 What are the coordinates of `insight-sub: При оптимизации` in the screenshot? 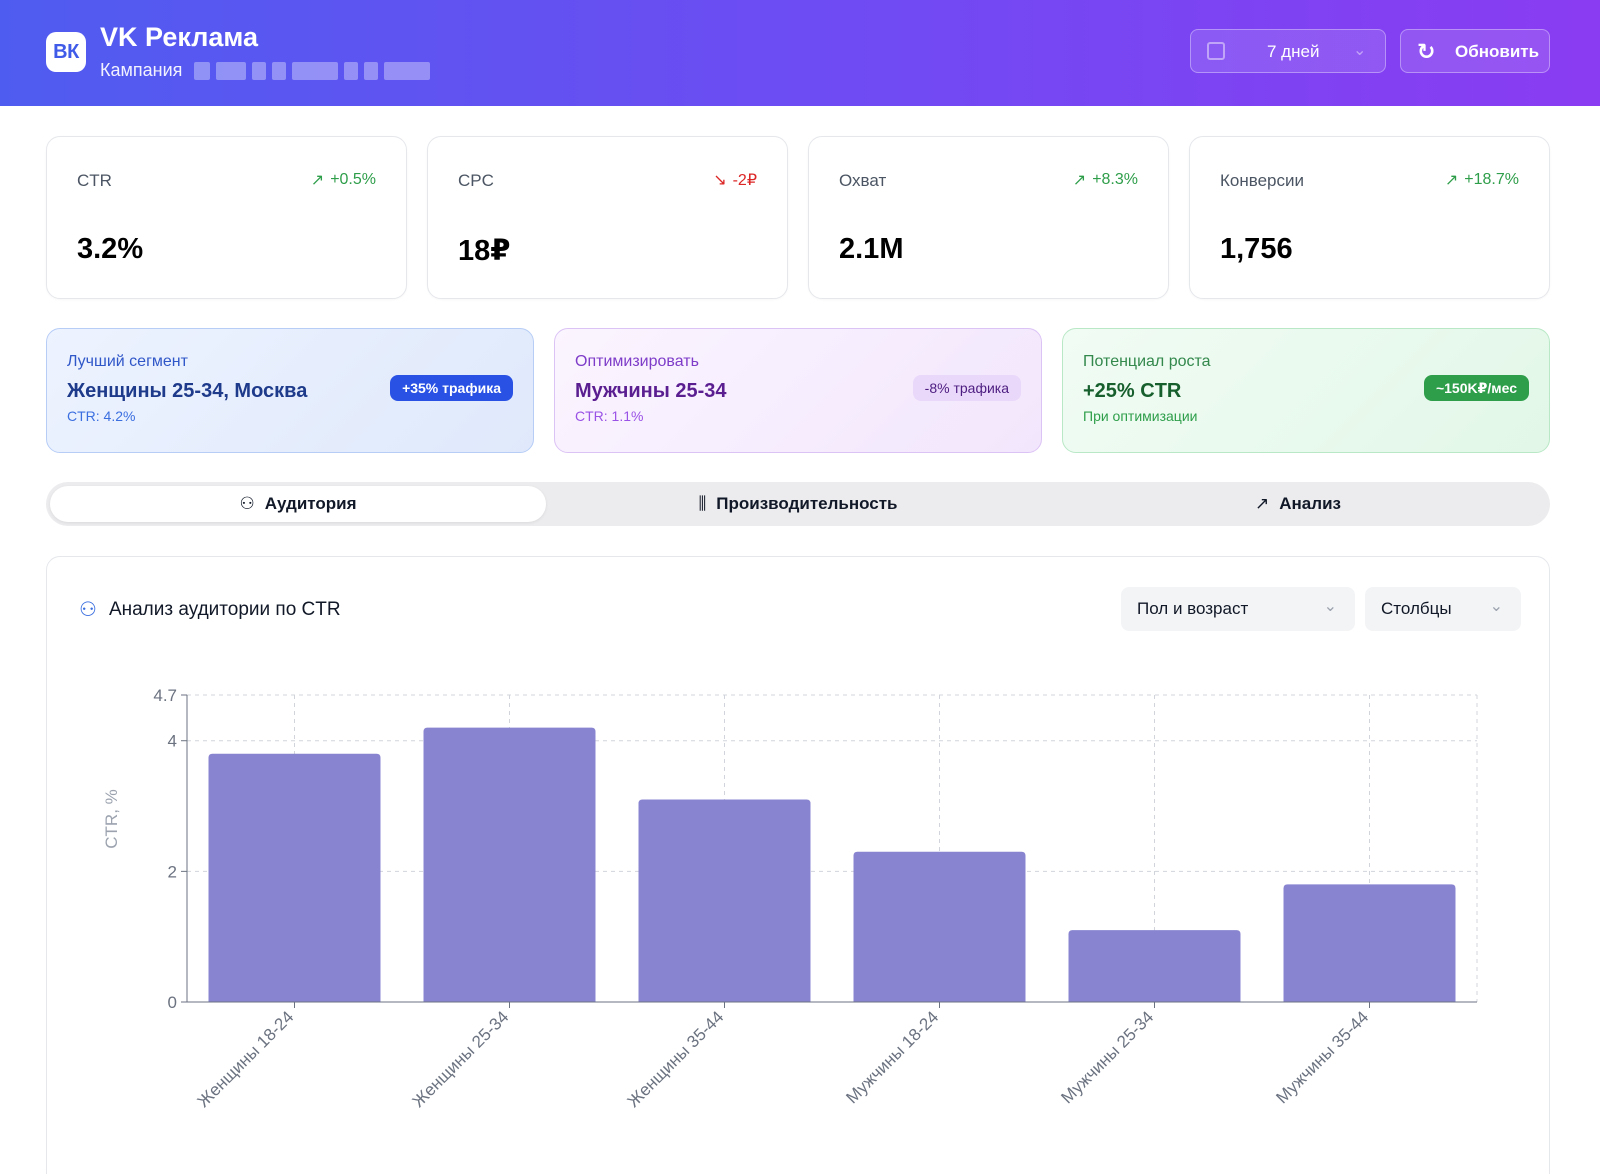 It's located at (1140, 416).